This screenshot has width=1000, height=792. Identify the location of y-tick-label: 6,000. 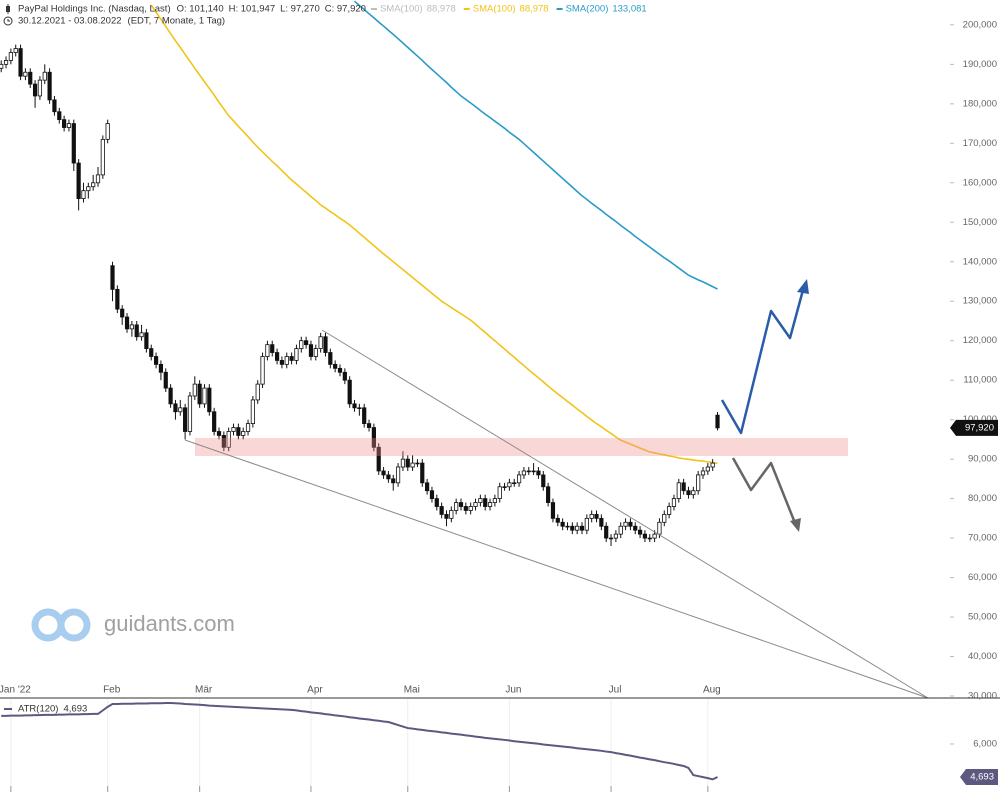
(985, 743).